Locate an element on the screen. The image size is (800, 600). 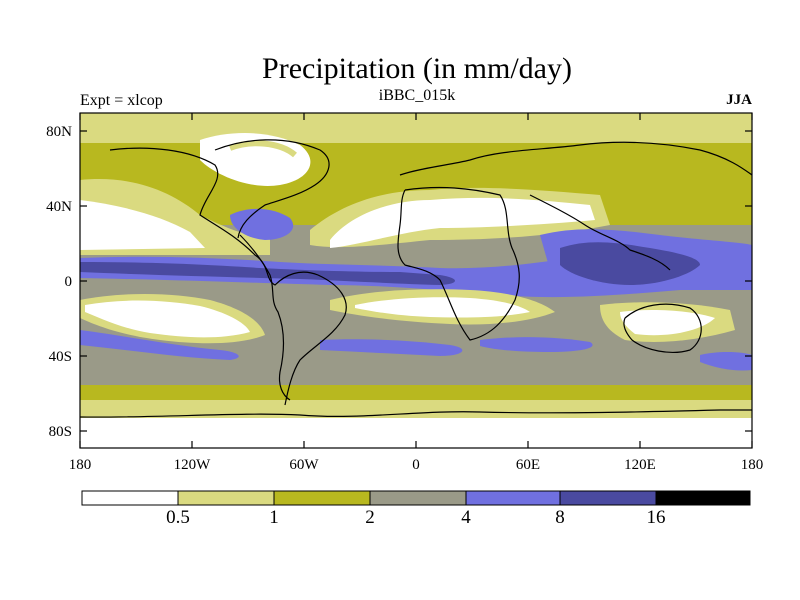
lon-label-120w: 120W is located at coordinates (193, 465).